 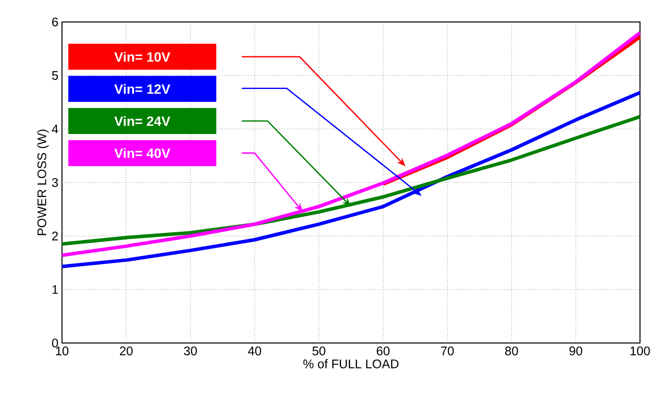 I want to click on text: Vin= 10V, so click(x=142, y=57).